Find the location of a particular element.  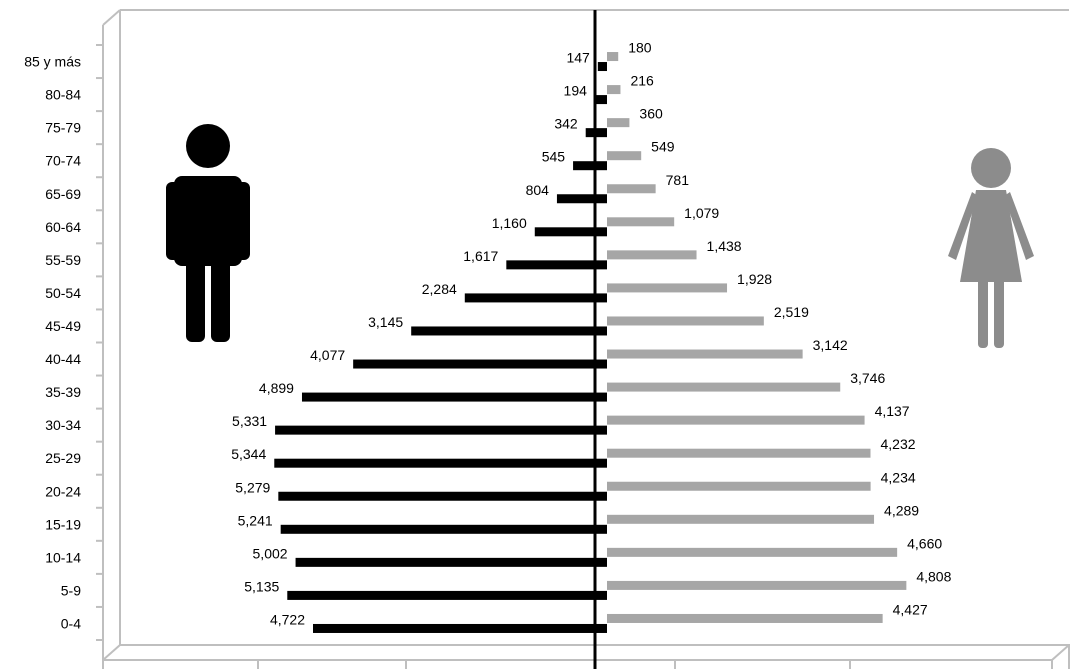

male-value-label: 5,331 is located at coordinates (249, 421).